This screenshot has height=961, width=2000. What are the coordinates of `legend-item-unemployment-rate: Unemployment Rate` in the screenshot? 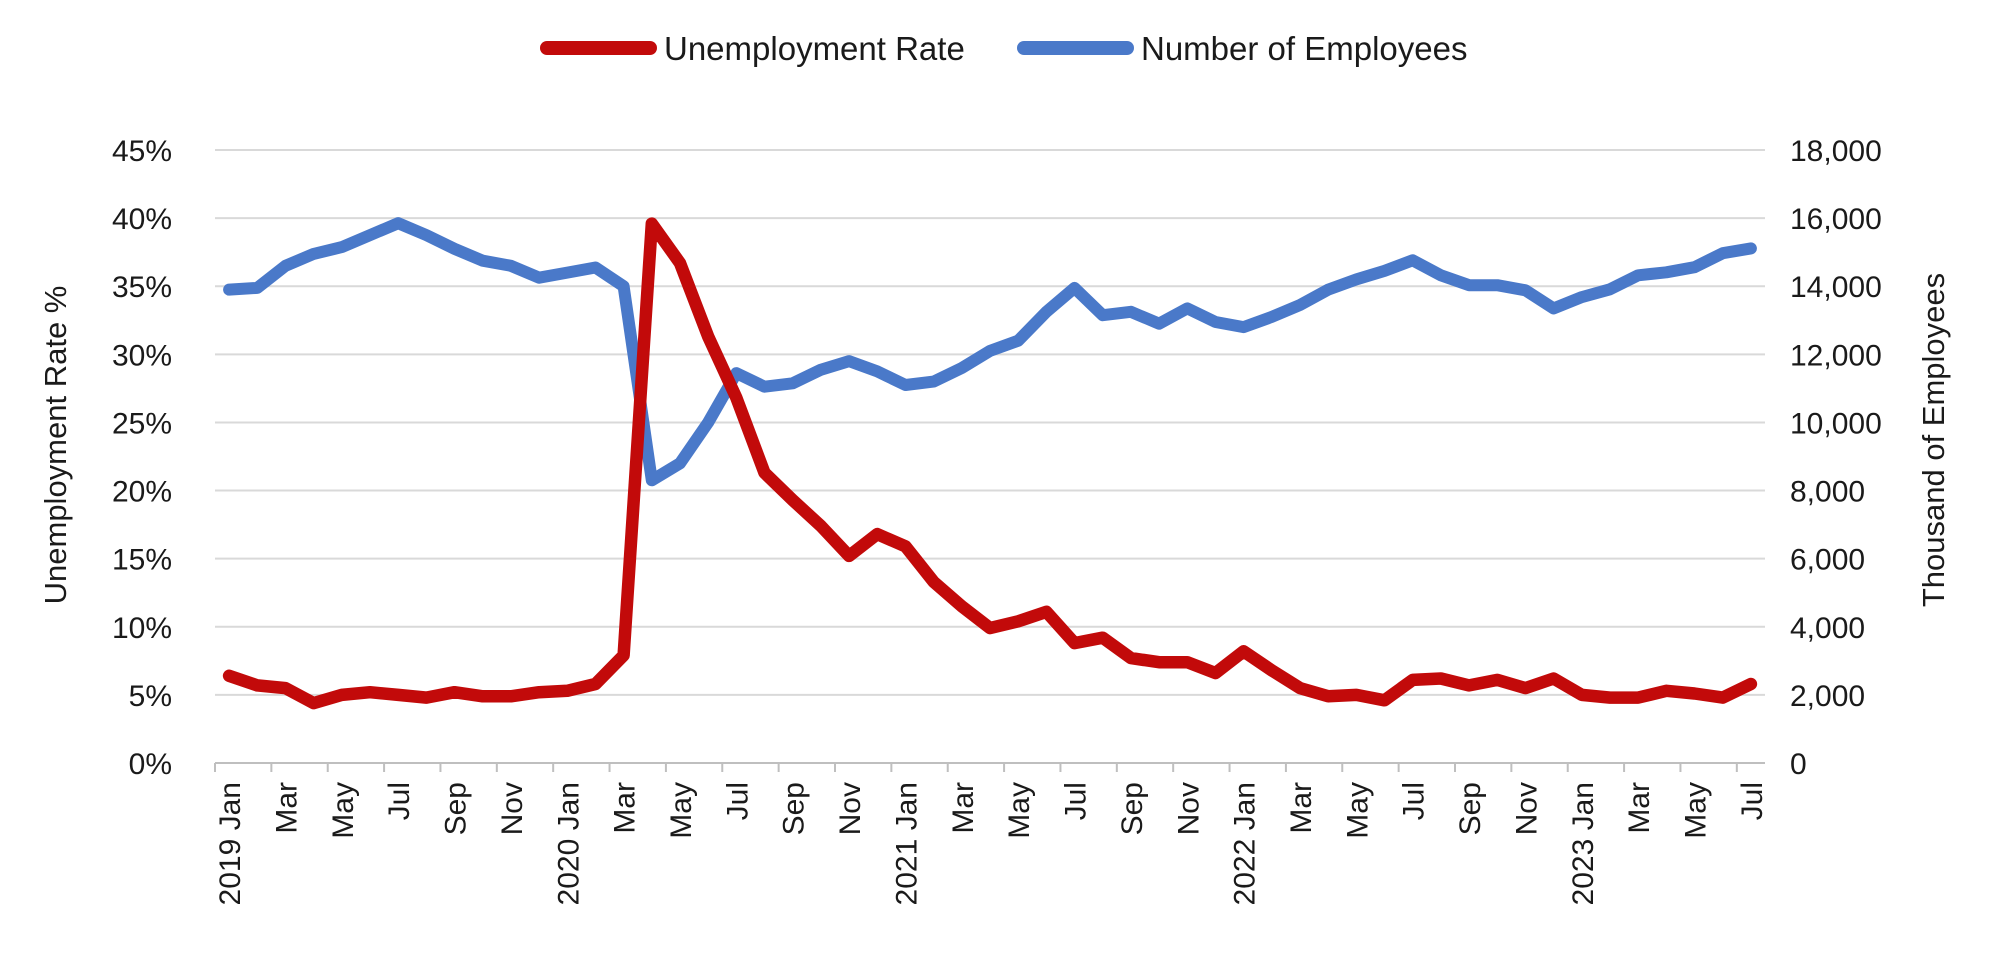 It's located at (752, 48).